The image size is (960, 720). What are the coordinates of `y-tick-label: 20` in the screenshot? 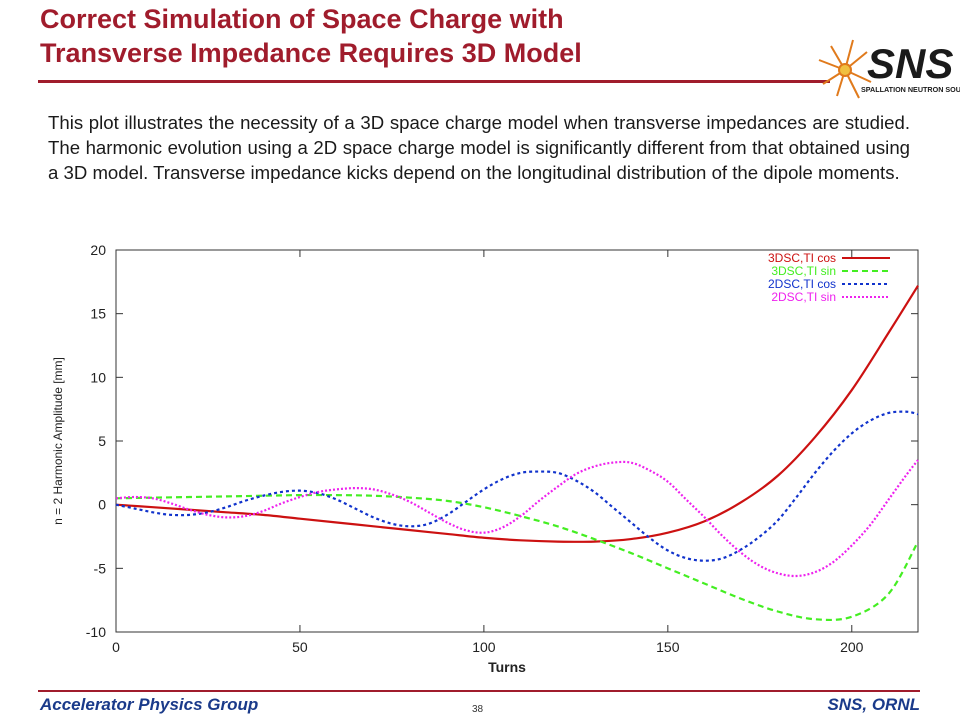 It's located at (98, 250).